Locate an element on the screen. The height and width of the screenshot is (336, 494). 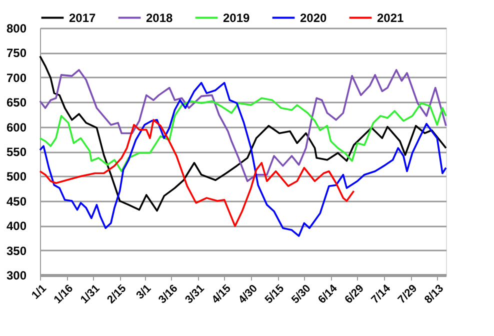
y-tick-label: 650 is located at coordinates (16, 103).